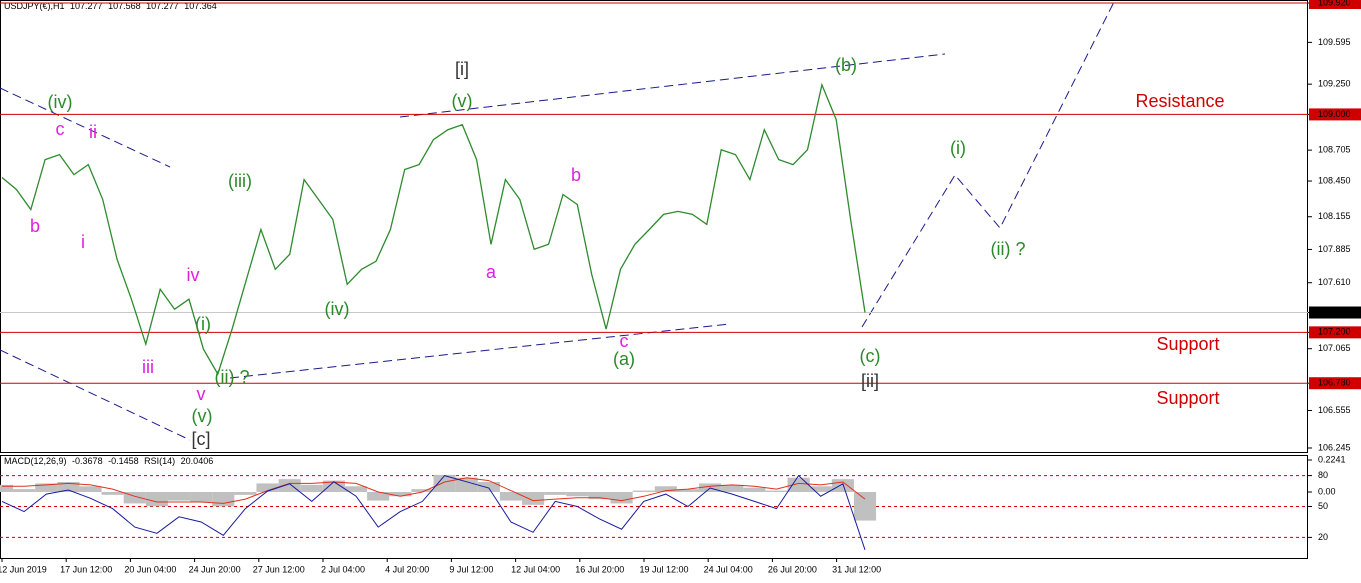  Describe the element at coordinates (870, 356) in the screenshot. I see `wave-label: (c)` at that location.